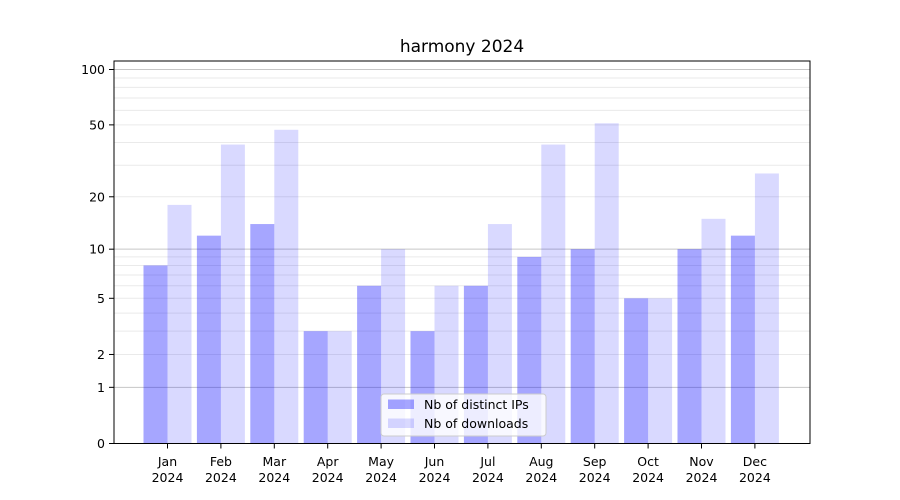 The image size is (900, 500). I want to click on x-tick-label-month: Feb, so click(221, 461).